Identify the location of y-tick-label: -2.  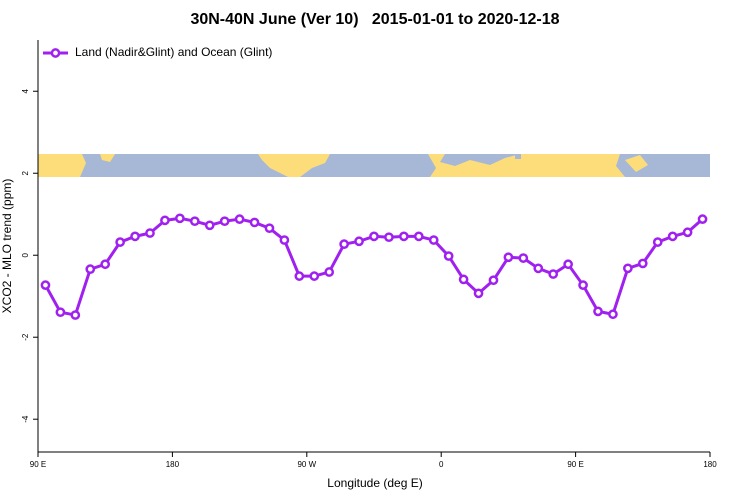
(25, 337).